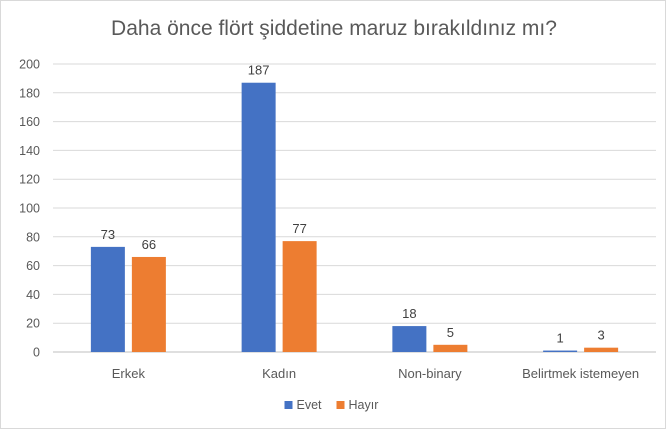  Describe the element at coordinates (580, 373) in the screenshot. I see `x-category-label: Belirtmek istemeyen` at that location.